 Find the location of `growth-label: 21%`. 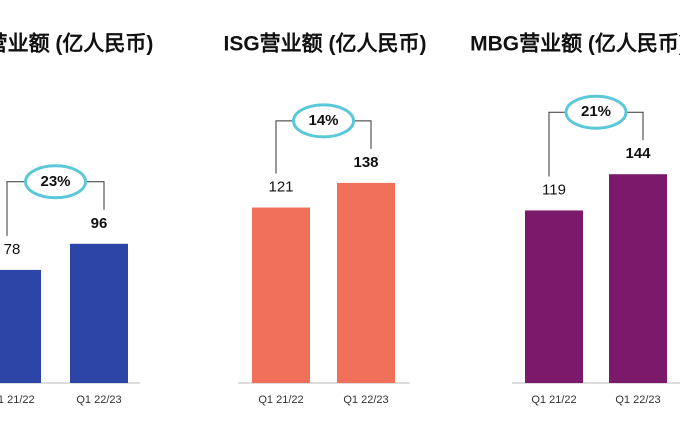

growth-label: 21% is located at coordinates (596, 111).